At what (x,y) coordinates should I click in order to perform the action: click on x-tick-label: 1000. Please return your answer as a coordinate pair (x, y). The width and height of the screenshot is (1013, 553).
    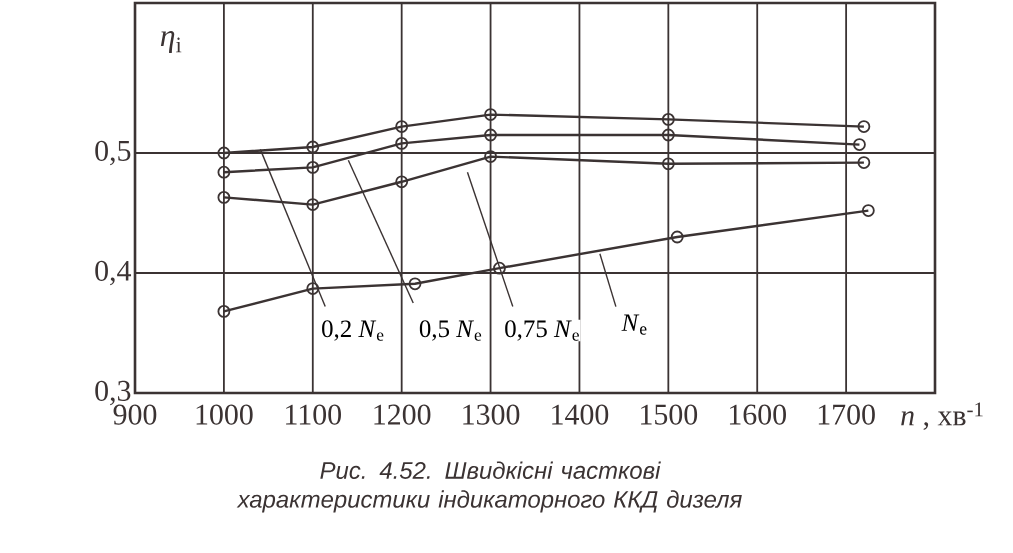
    Looking at the image, I should click on (224, 414).